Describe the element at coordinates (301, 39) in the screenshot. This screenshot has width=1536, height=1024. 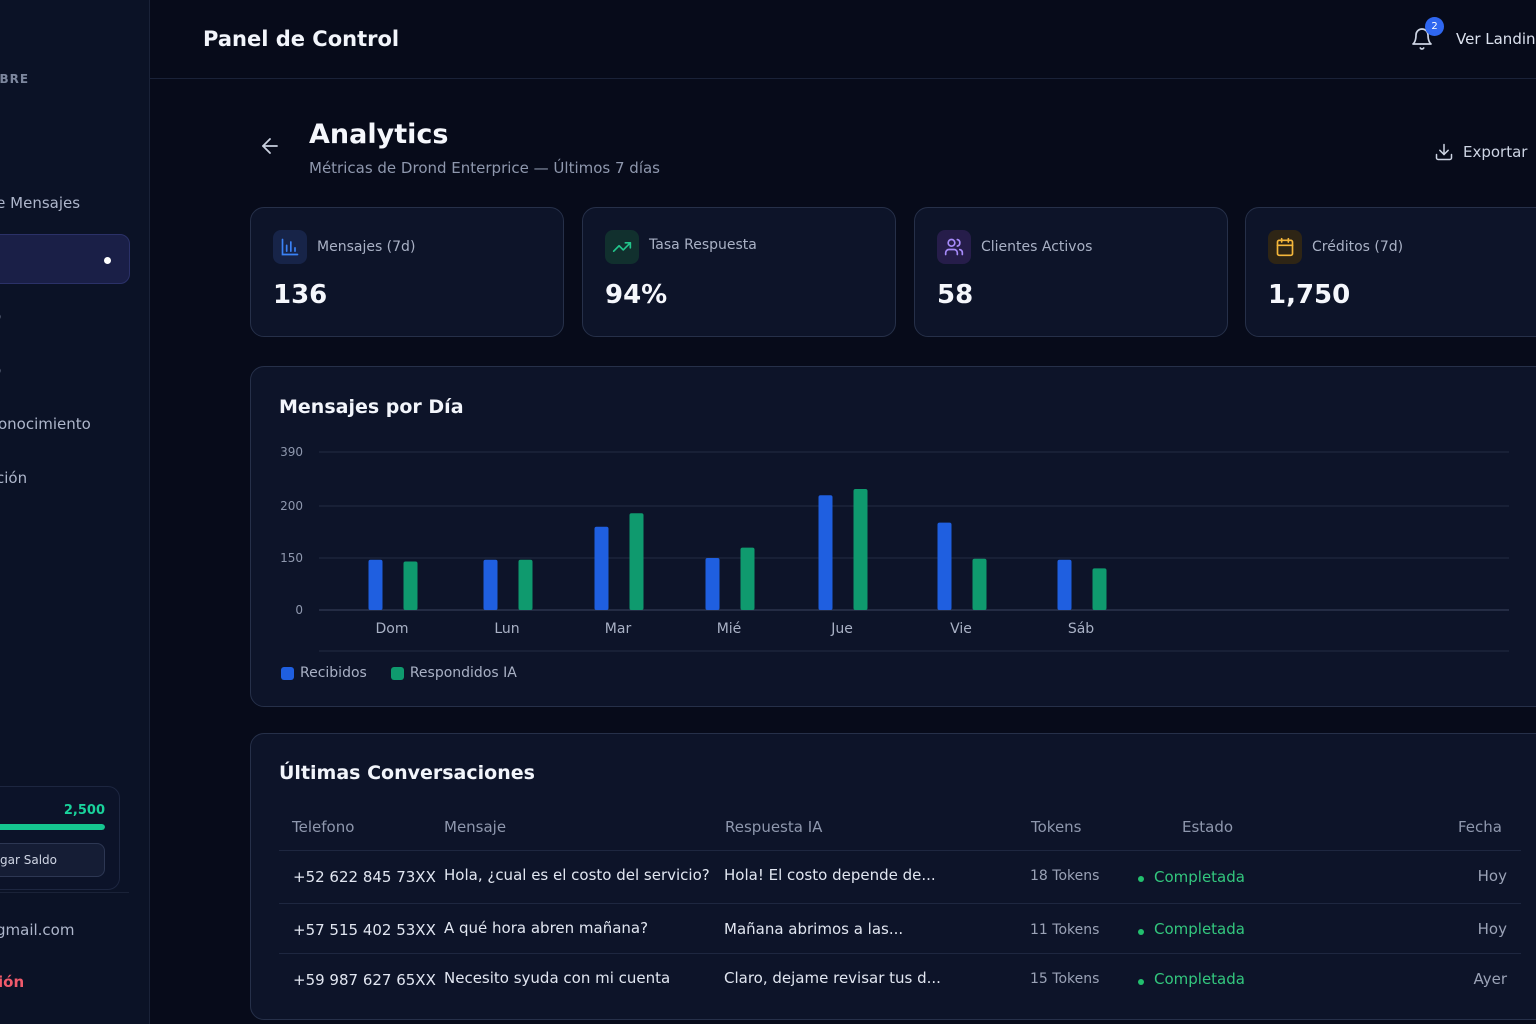
I see `app-title: Panel de Control` at that location.